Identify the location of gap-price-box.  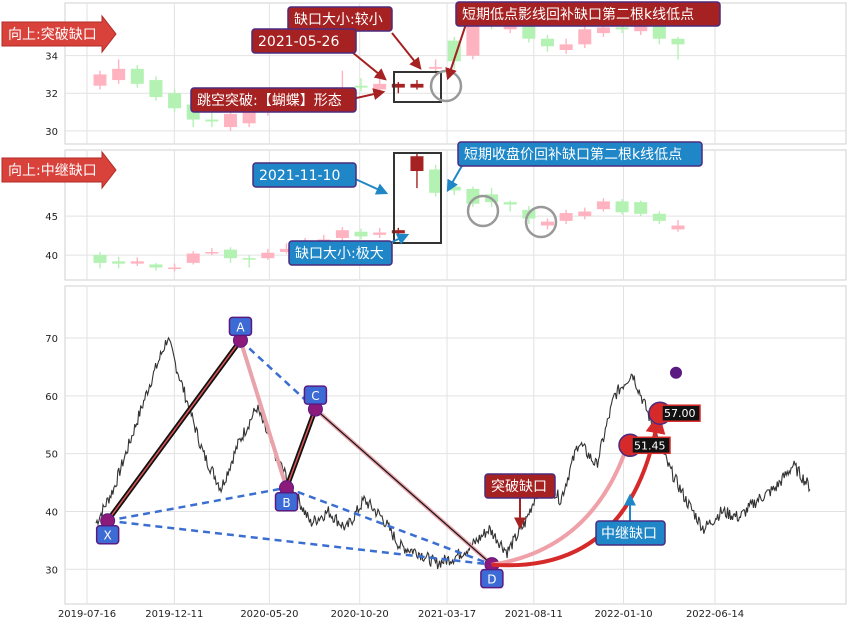
(651, 445).